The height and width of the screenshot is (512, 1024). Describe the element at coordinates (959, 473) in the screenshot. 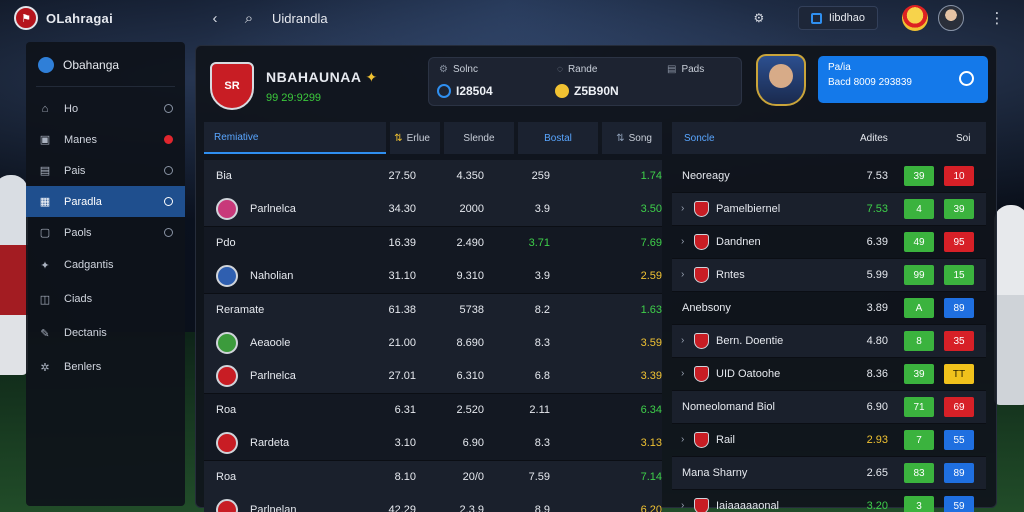

I see `rating-badge: 89` at that location.